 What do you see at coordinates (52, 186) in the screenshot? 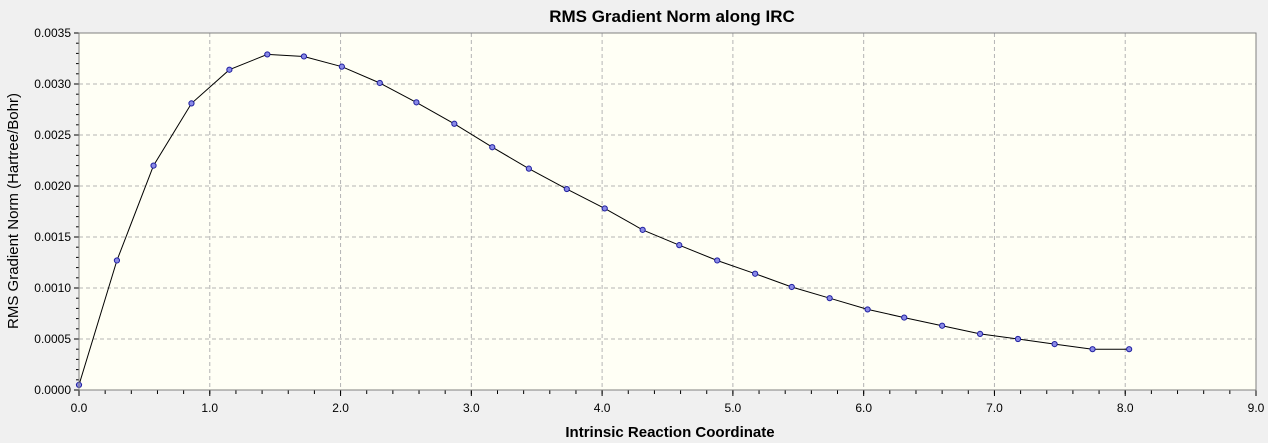
I see `y-tick-label: 0.0020` at bounding box center [52, 186].